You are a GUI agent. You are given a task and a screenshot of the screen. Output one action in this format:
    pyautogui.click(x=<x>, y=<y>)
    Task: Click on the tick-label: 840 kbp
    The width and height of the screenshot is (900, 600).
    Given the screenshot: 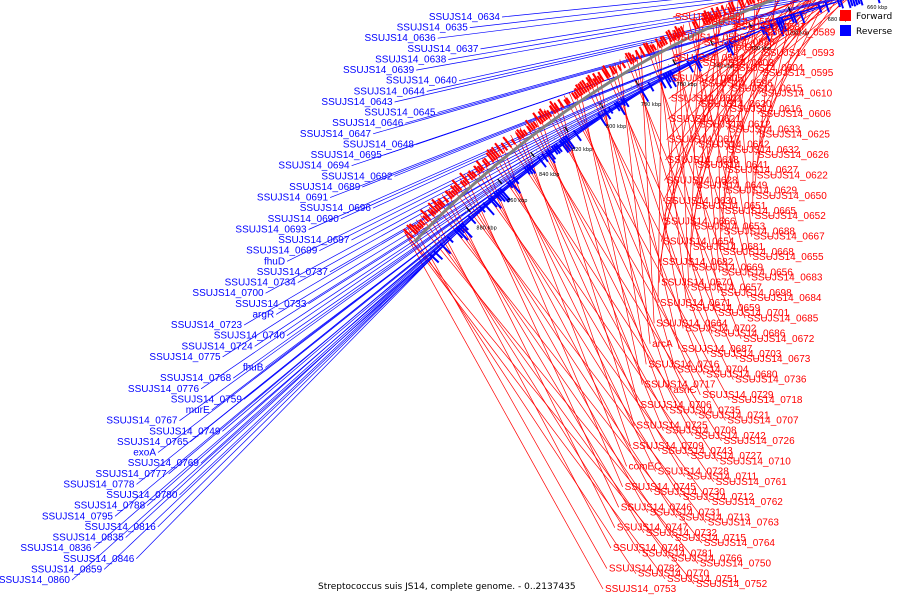 What is the action you would take?
    pyautogui.click(x=549, y=175)
    